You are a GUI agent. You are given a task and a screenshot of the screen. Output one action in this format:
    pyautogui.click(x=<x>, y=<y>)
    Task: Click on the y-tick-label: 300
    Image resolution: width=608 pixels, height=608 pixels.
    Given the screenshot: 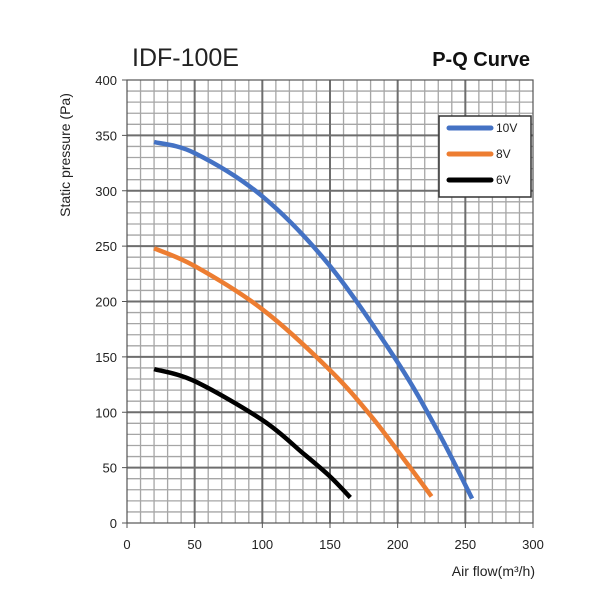 What is the action you would take?
    pyautogui.click(x=106, y=191)
    